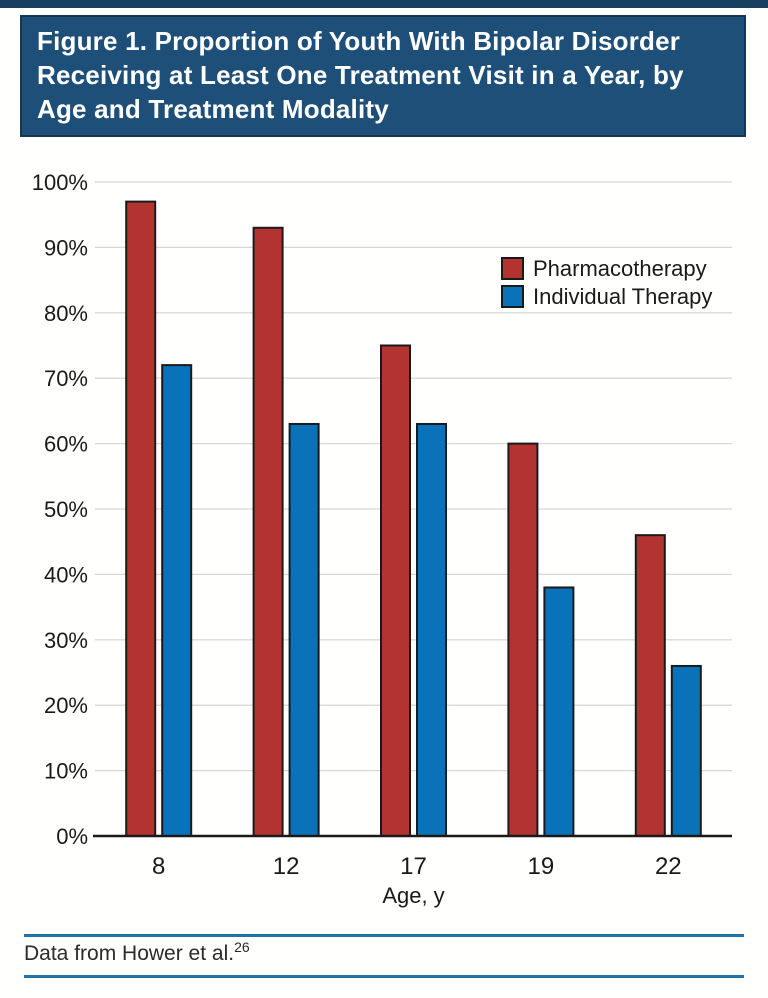 This screenshot has width=768, height=998. I want to click on legend-label-individual-therapy: Individual Therapy, so click(622, 296).